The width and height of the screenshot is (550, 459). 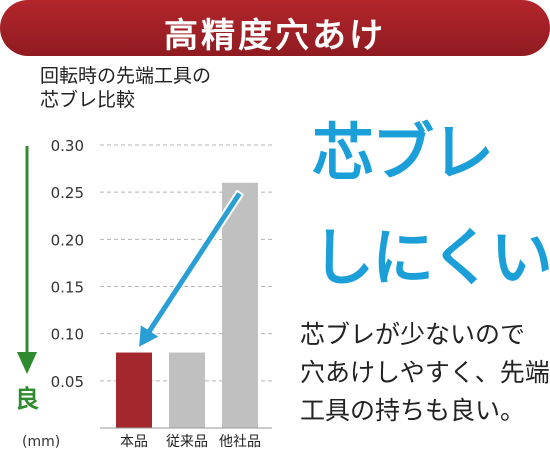 I want to click on y-tick-label: 0.20, so click(x=67, y=240).